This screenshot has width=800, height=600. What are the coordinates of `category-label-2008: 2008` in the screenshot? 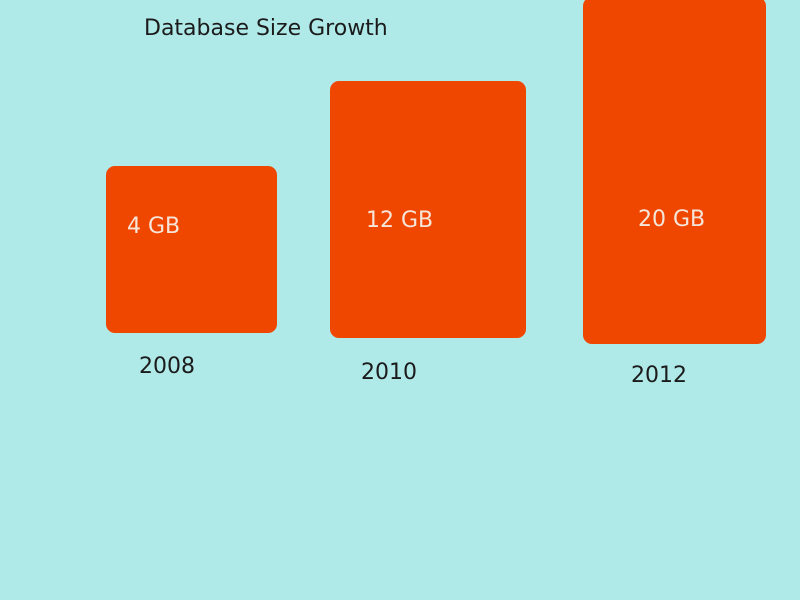 It's located at (167, 366).